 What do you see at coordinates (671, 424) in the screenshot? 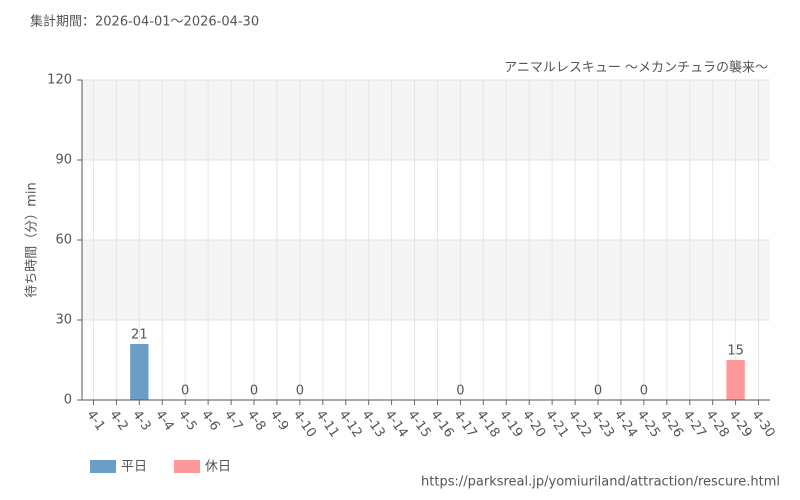
I see `x-tick-label: 4-26` at bounding box center [671, 424].